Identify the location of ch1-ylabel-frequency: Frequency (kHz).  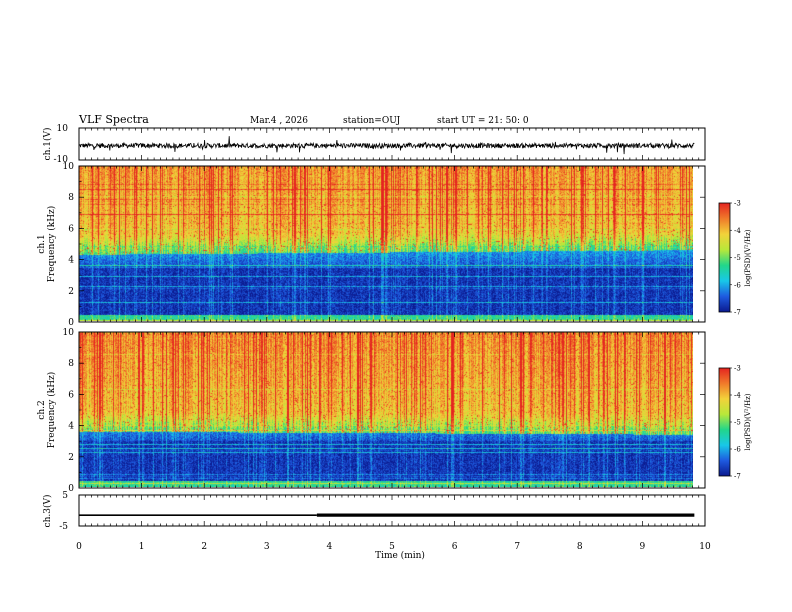
(51, 244).